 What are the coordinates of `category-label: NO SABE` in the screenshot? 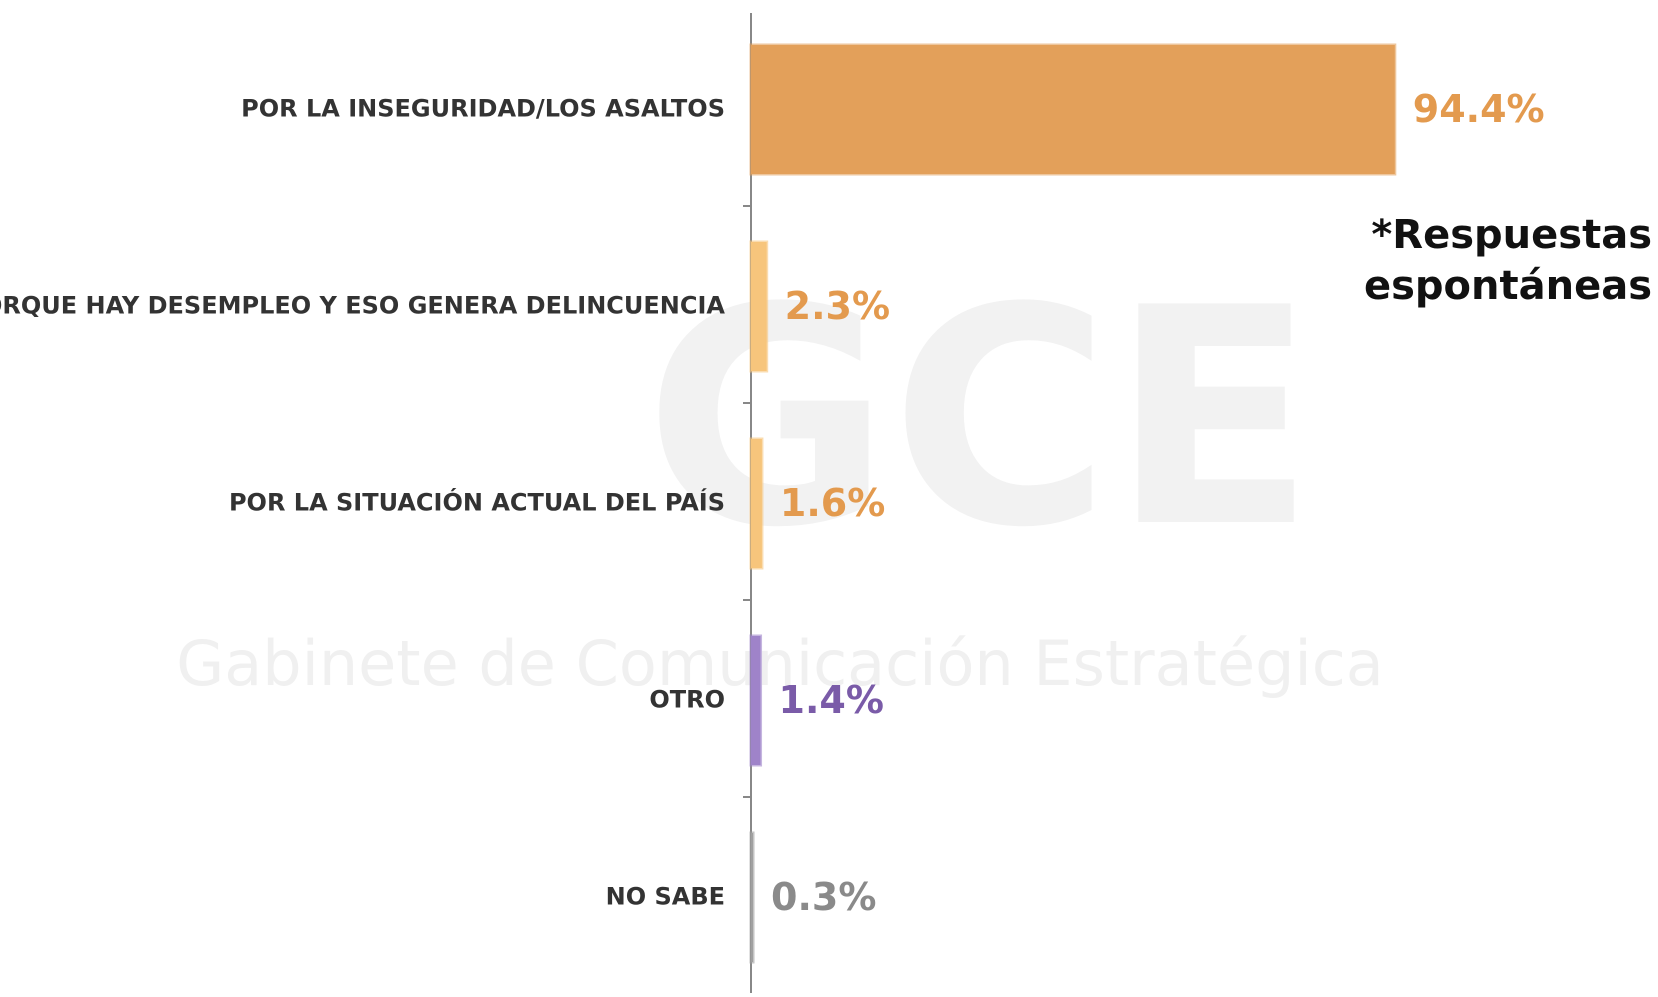 It's located at (665, 897).